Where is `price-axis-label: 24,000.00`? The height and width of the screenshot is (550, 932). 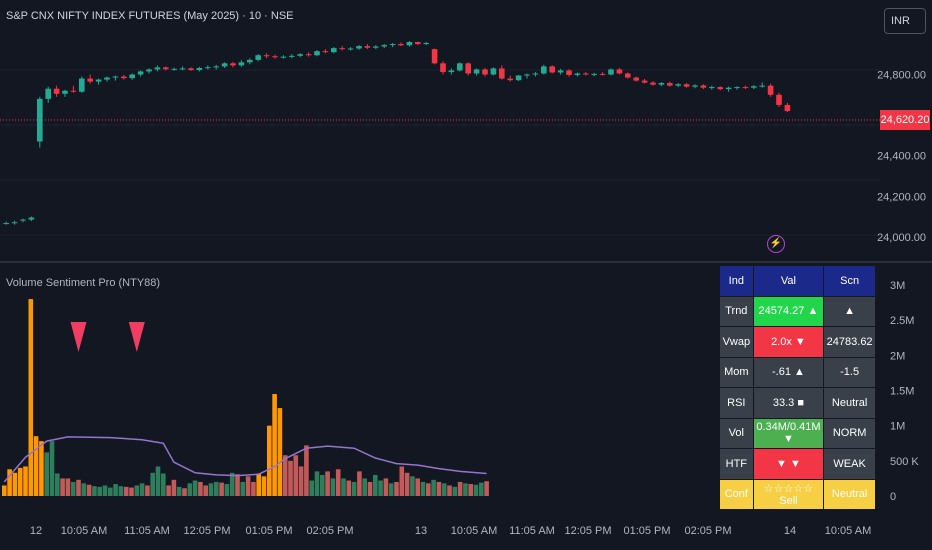
price-axis-label: 24,000.00 is located at coordinates (901, 238).